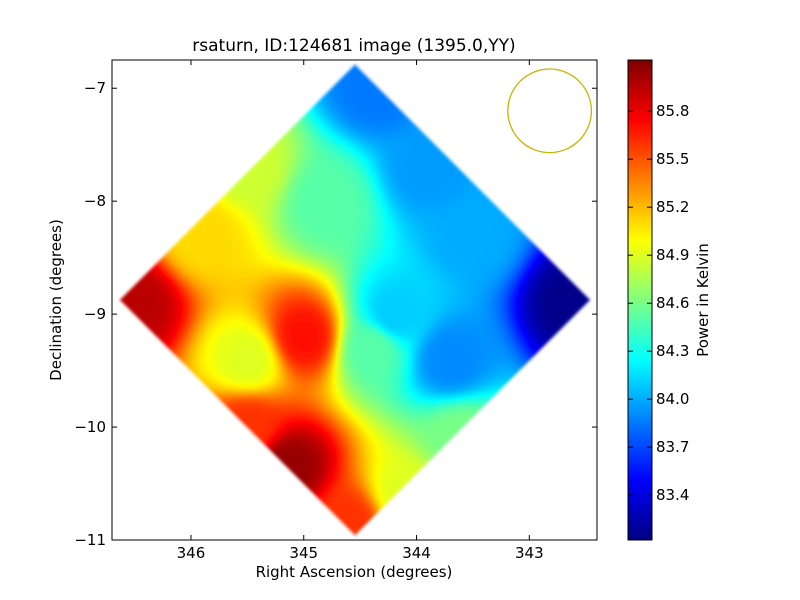 The image size is (800, 600). Describe the element at coordinates (353, 46) in the screenshot. I see `chart-title: rsaturn, ID:124681 image (1395.0,YY)` at that location.